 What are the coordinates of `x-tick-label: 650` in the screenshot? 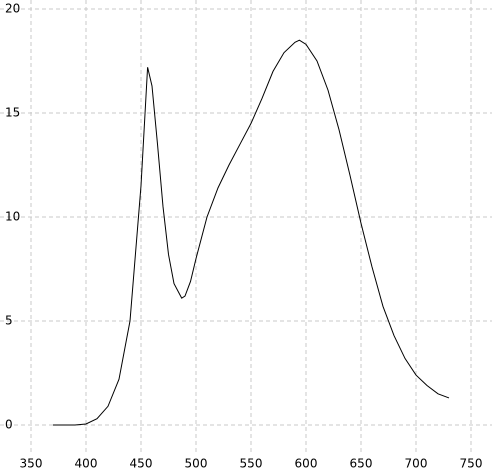 It's located at (361, 464).